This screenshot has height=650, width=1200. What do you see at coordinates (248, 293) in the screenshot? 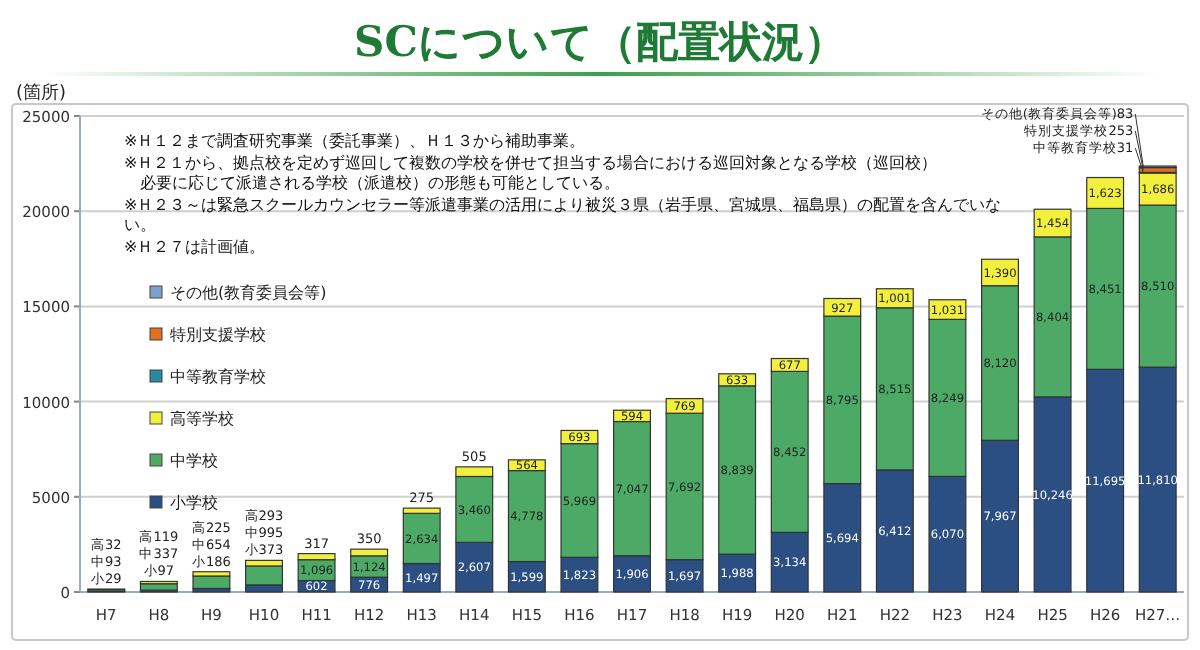
I see `legend-label: その他(教育委員会等)` at bounding box center [248, 293].